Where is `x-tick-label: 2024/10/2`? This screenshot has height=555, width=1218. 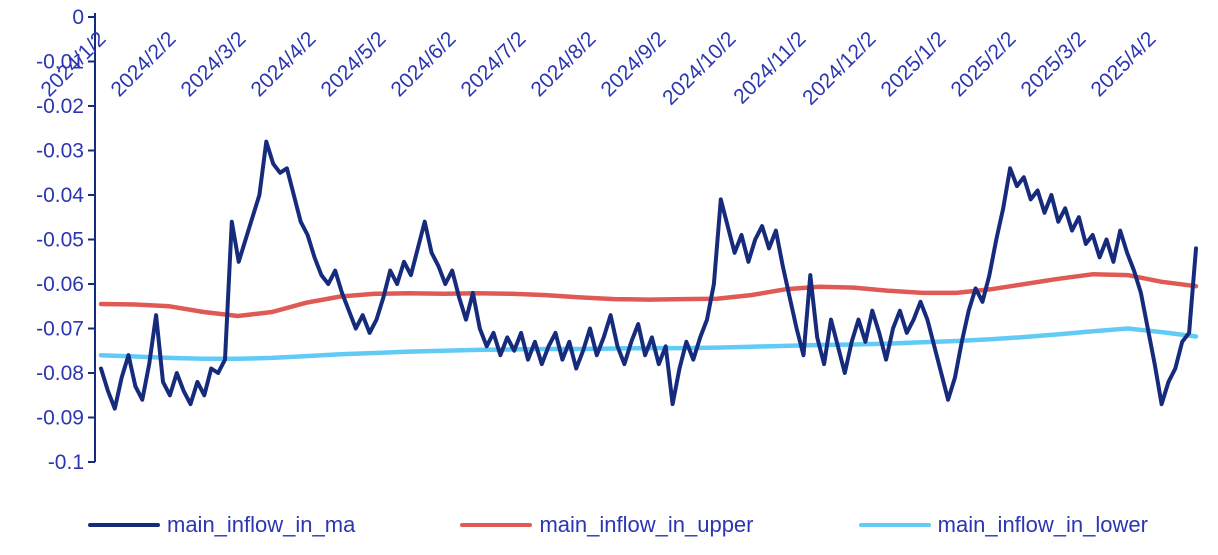
x-tick-label: 2024/10/2 is located at coordinates (699, 68).